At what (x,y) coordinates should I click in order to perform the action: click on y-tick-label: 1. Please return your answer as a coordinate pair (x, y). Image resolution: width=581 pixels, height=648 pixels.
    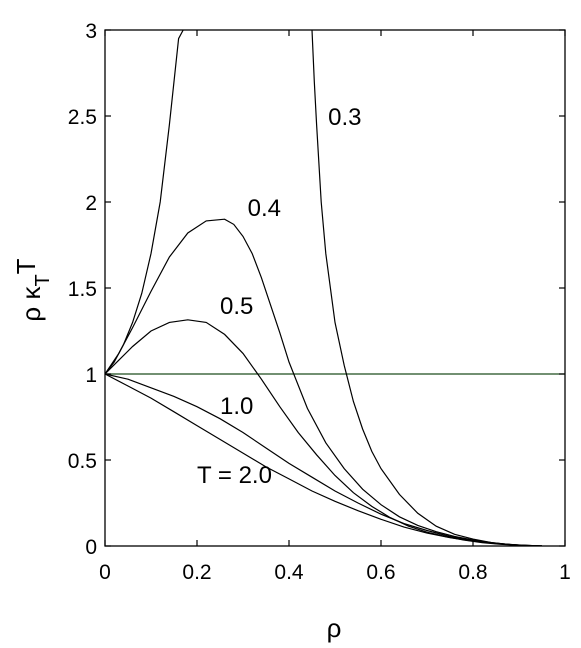
    Looking at the image, I should click on (91, 375).